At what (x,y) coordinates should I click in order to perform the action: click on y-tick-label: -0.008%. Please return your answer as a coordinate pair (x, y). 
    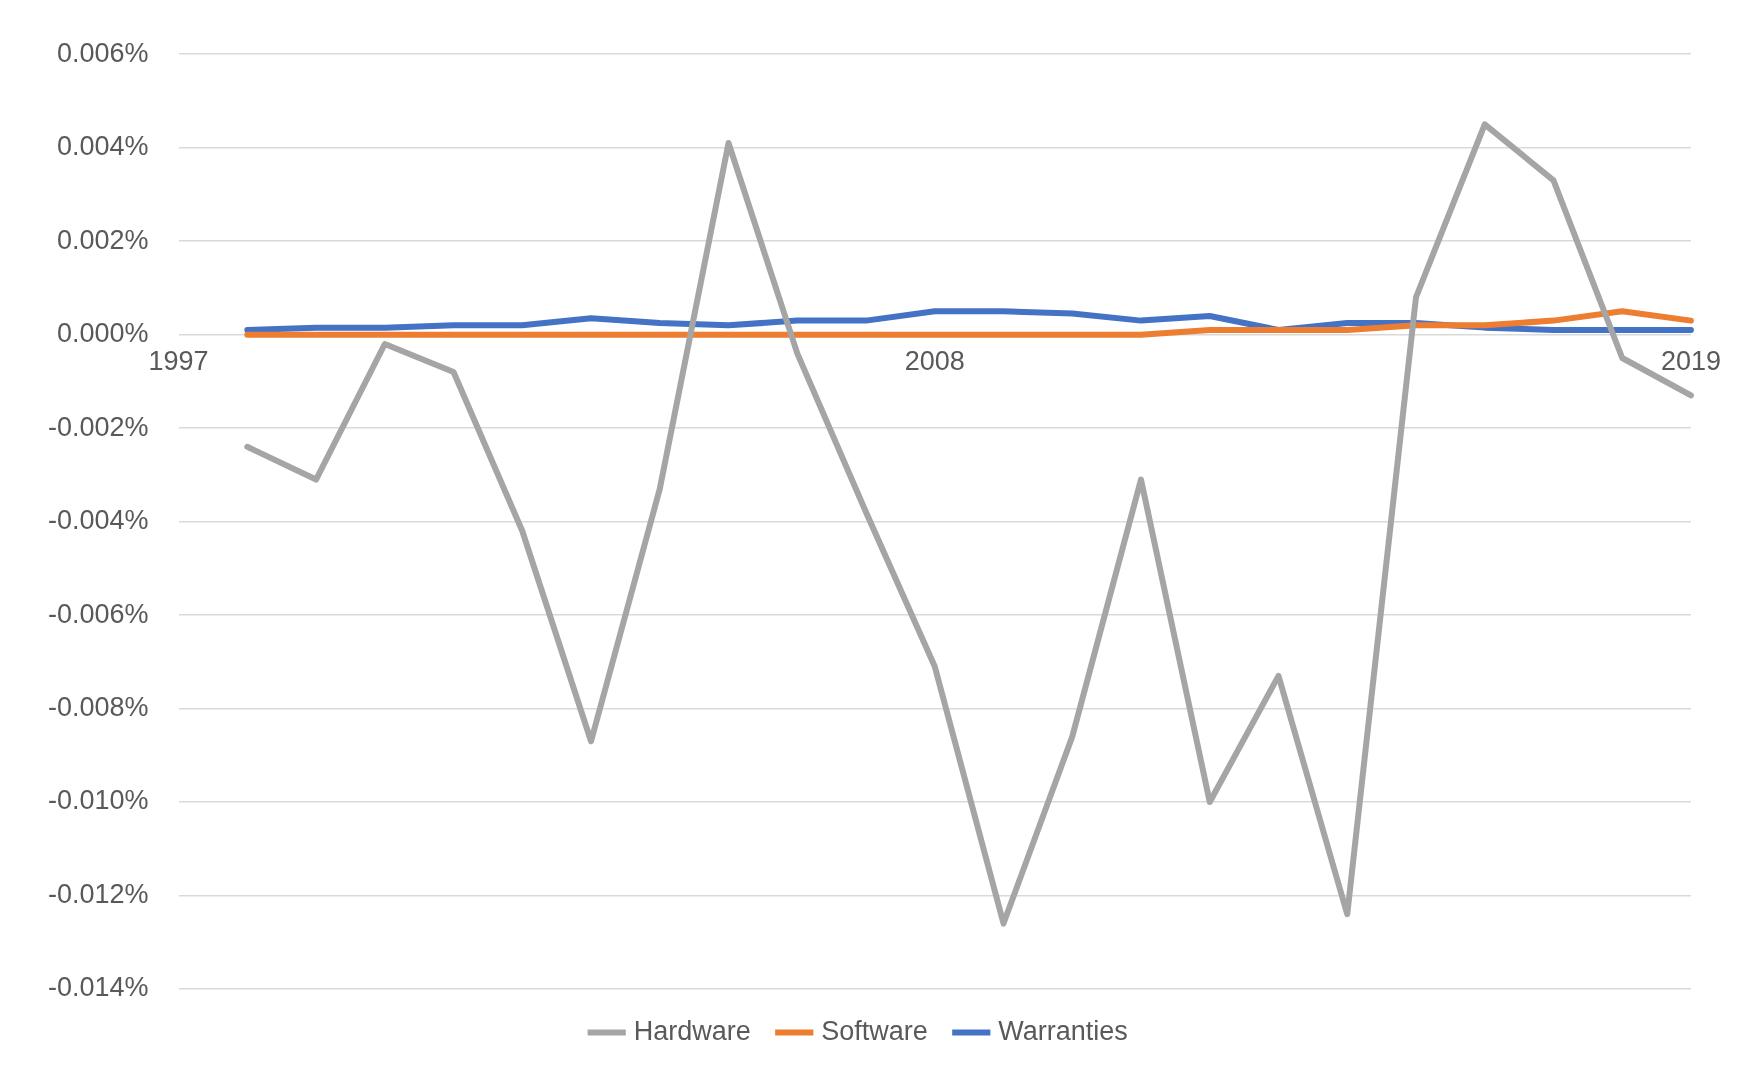
    Looking at the image, I should click on (98, 707).